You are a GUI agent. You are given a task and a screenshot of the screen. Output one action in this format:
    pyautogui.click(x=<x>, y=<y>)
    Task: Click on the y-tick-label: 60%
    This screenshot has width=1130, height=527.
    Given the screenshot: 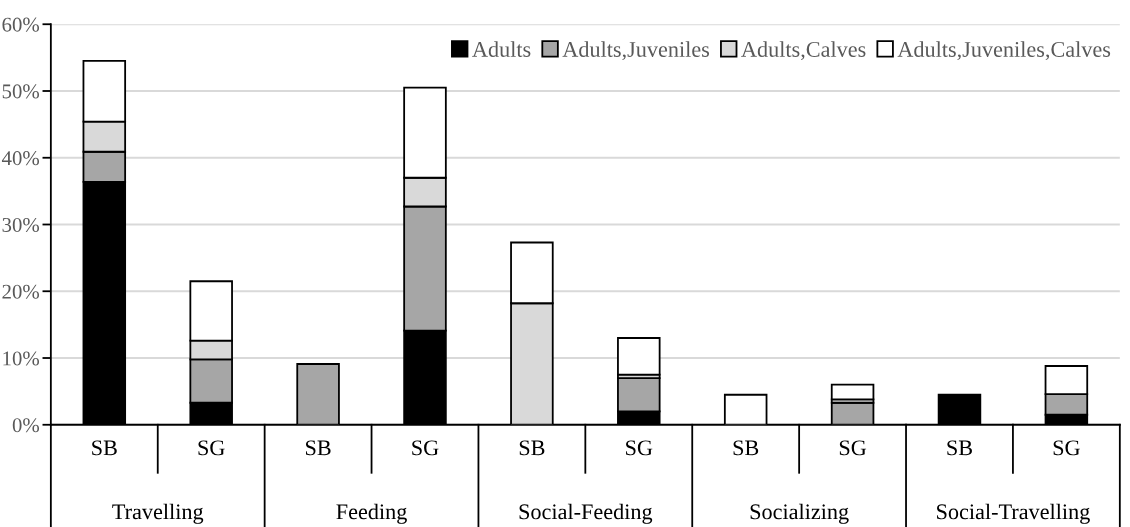 What is the action you would take?
    pyautogui.click(x=21, y=24)
    